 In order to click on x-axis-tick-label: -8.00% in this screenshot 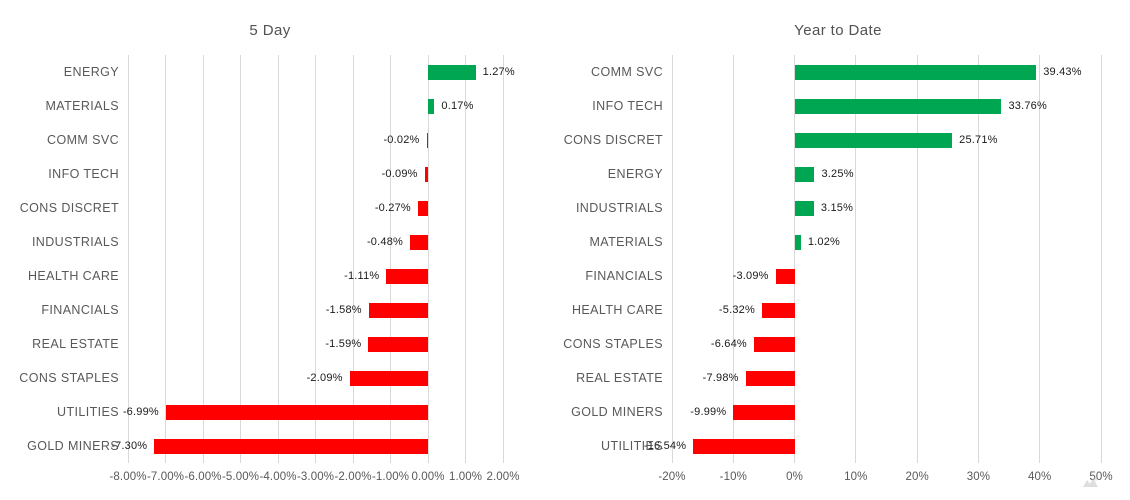, I will do `click(128, 477)`.